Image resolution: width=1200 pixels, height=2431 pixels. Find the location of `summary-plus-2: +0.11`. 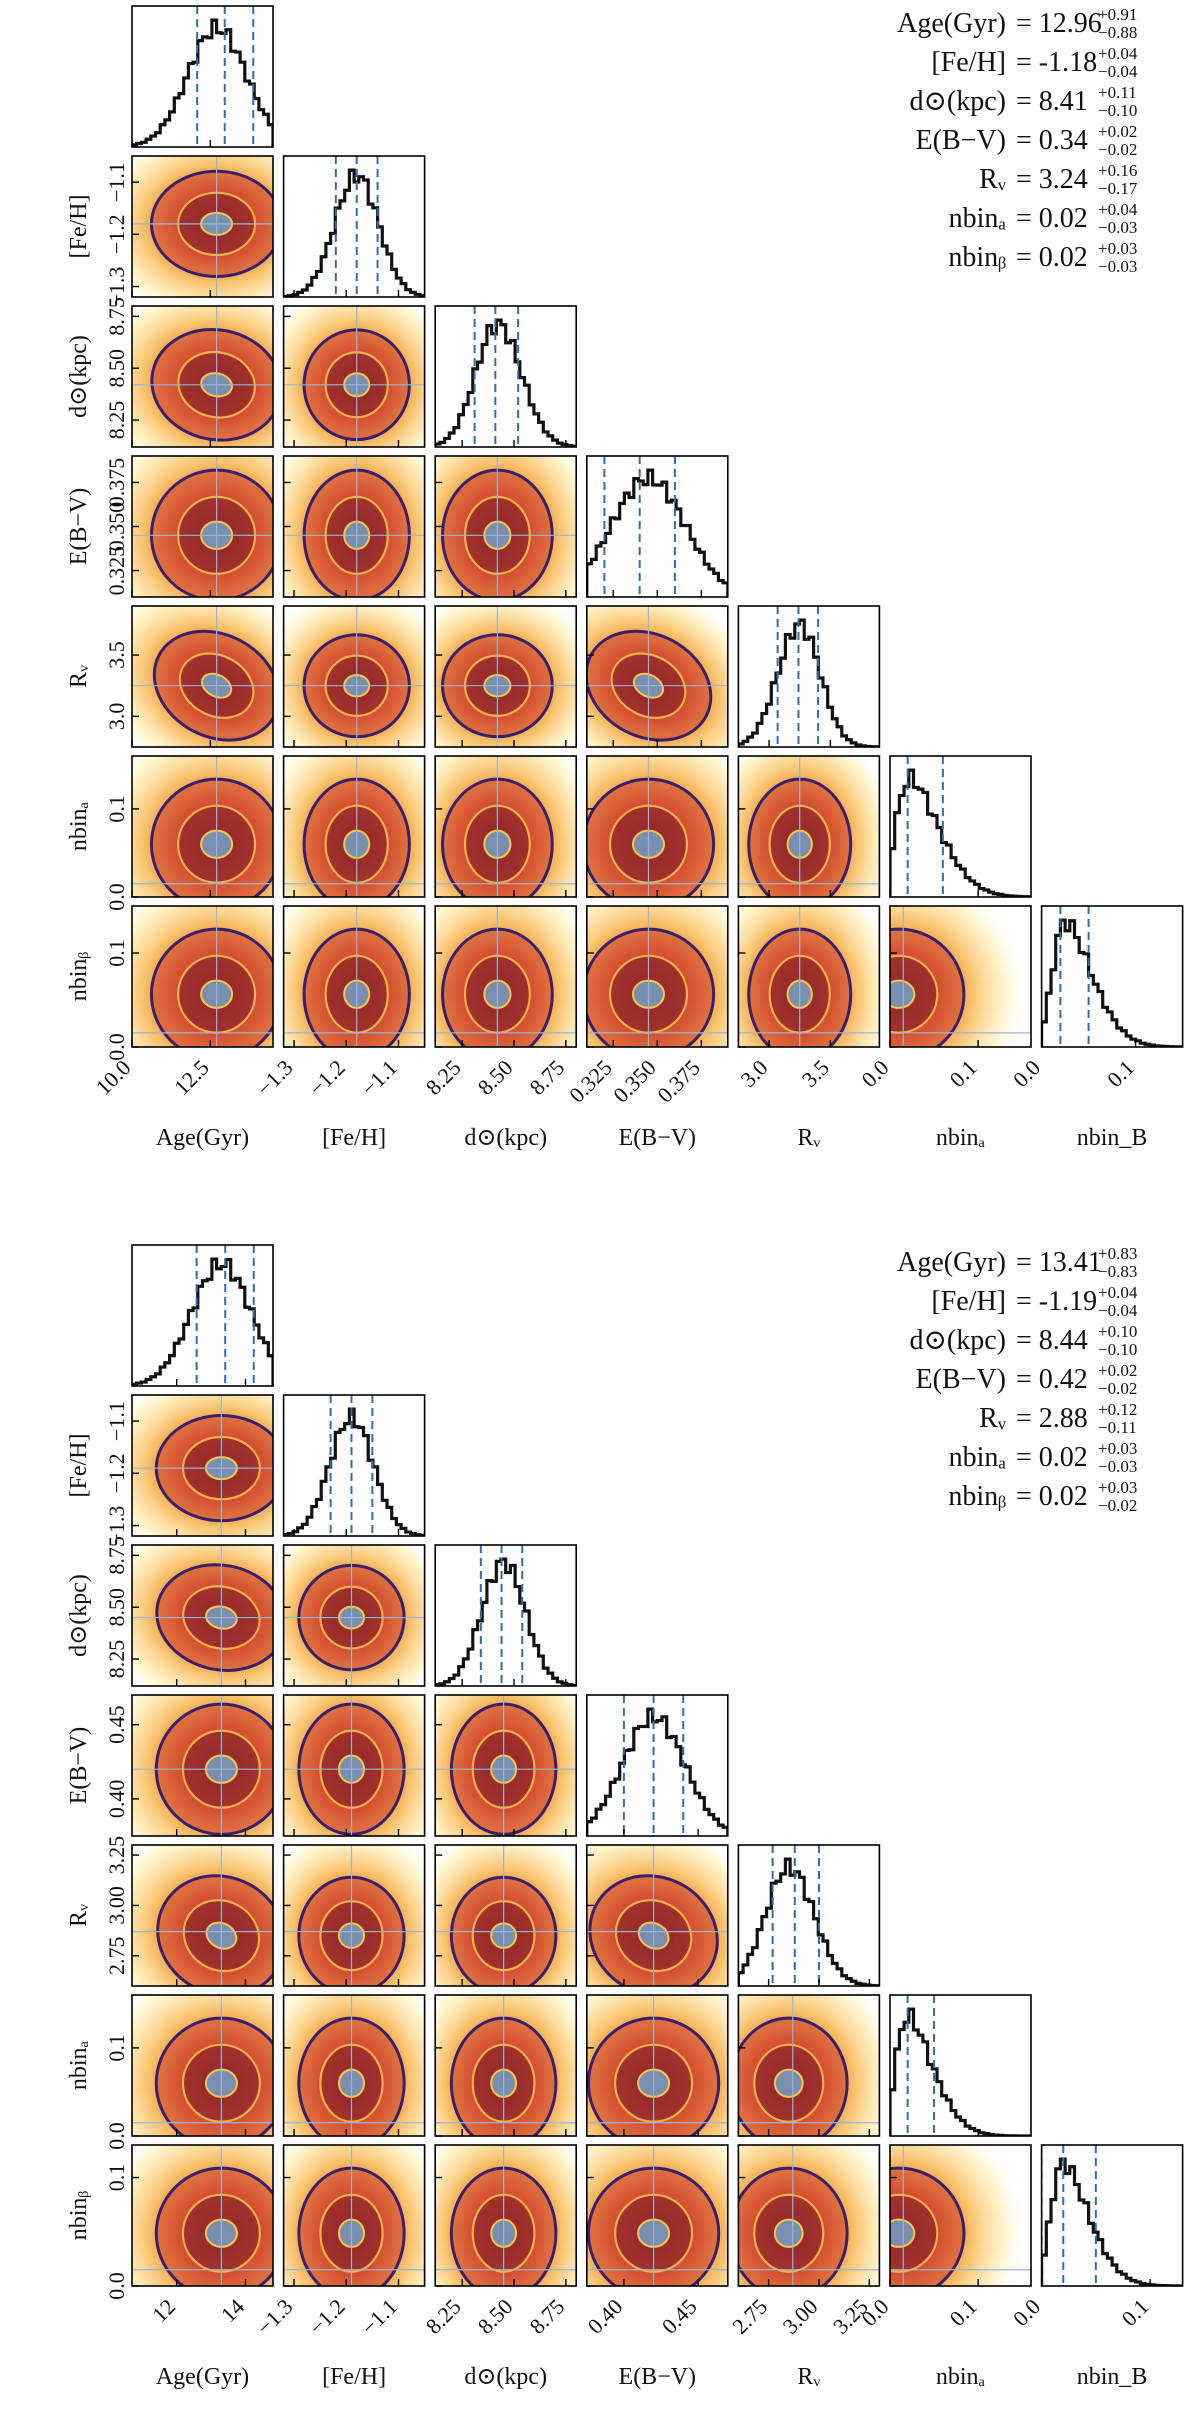

summary-plus-2: +0.11 is located at coordinates (1117, 92).